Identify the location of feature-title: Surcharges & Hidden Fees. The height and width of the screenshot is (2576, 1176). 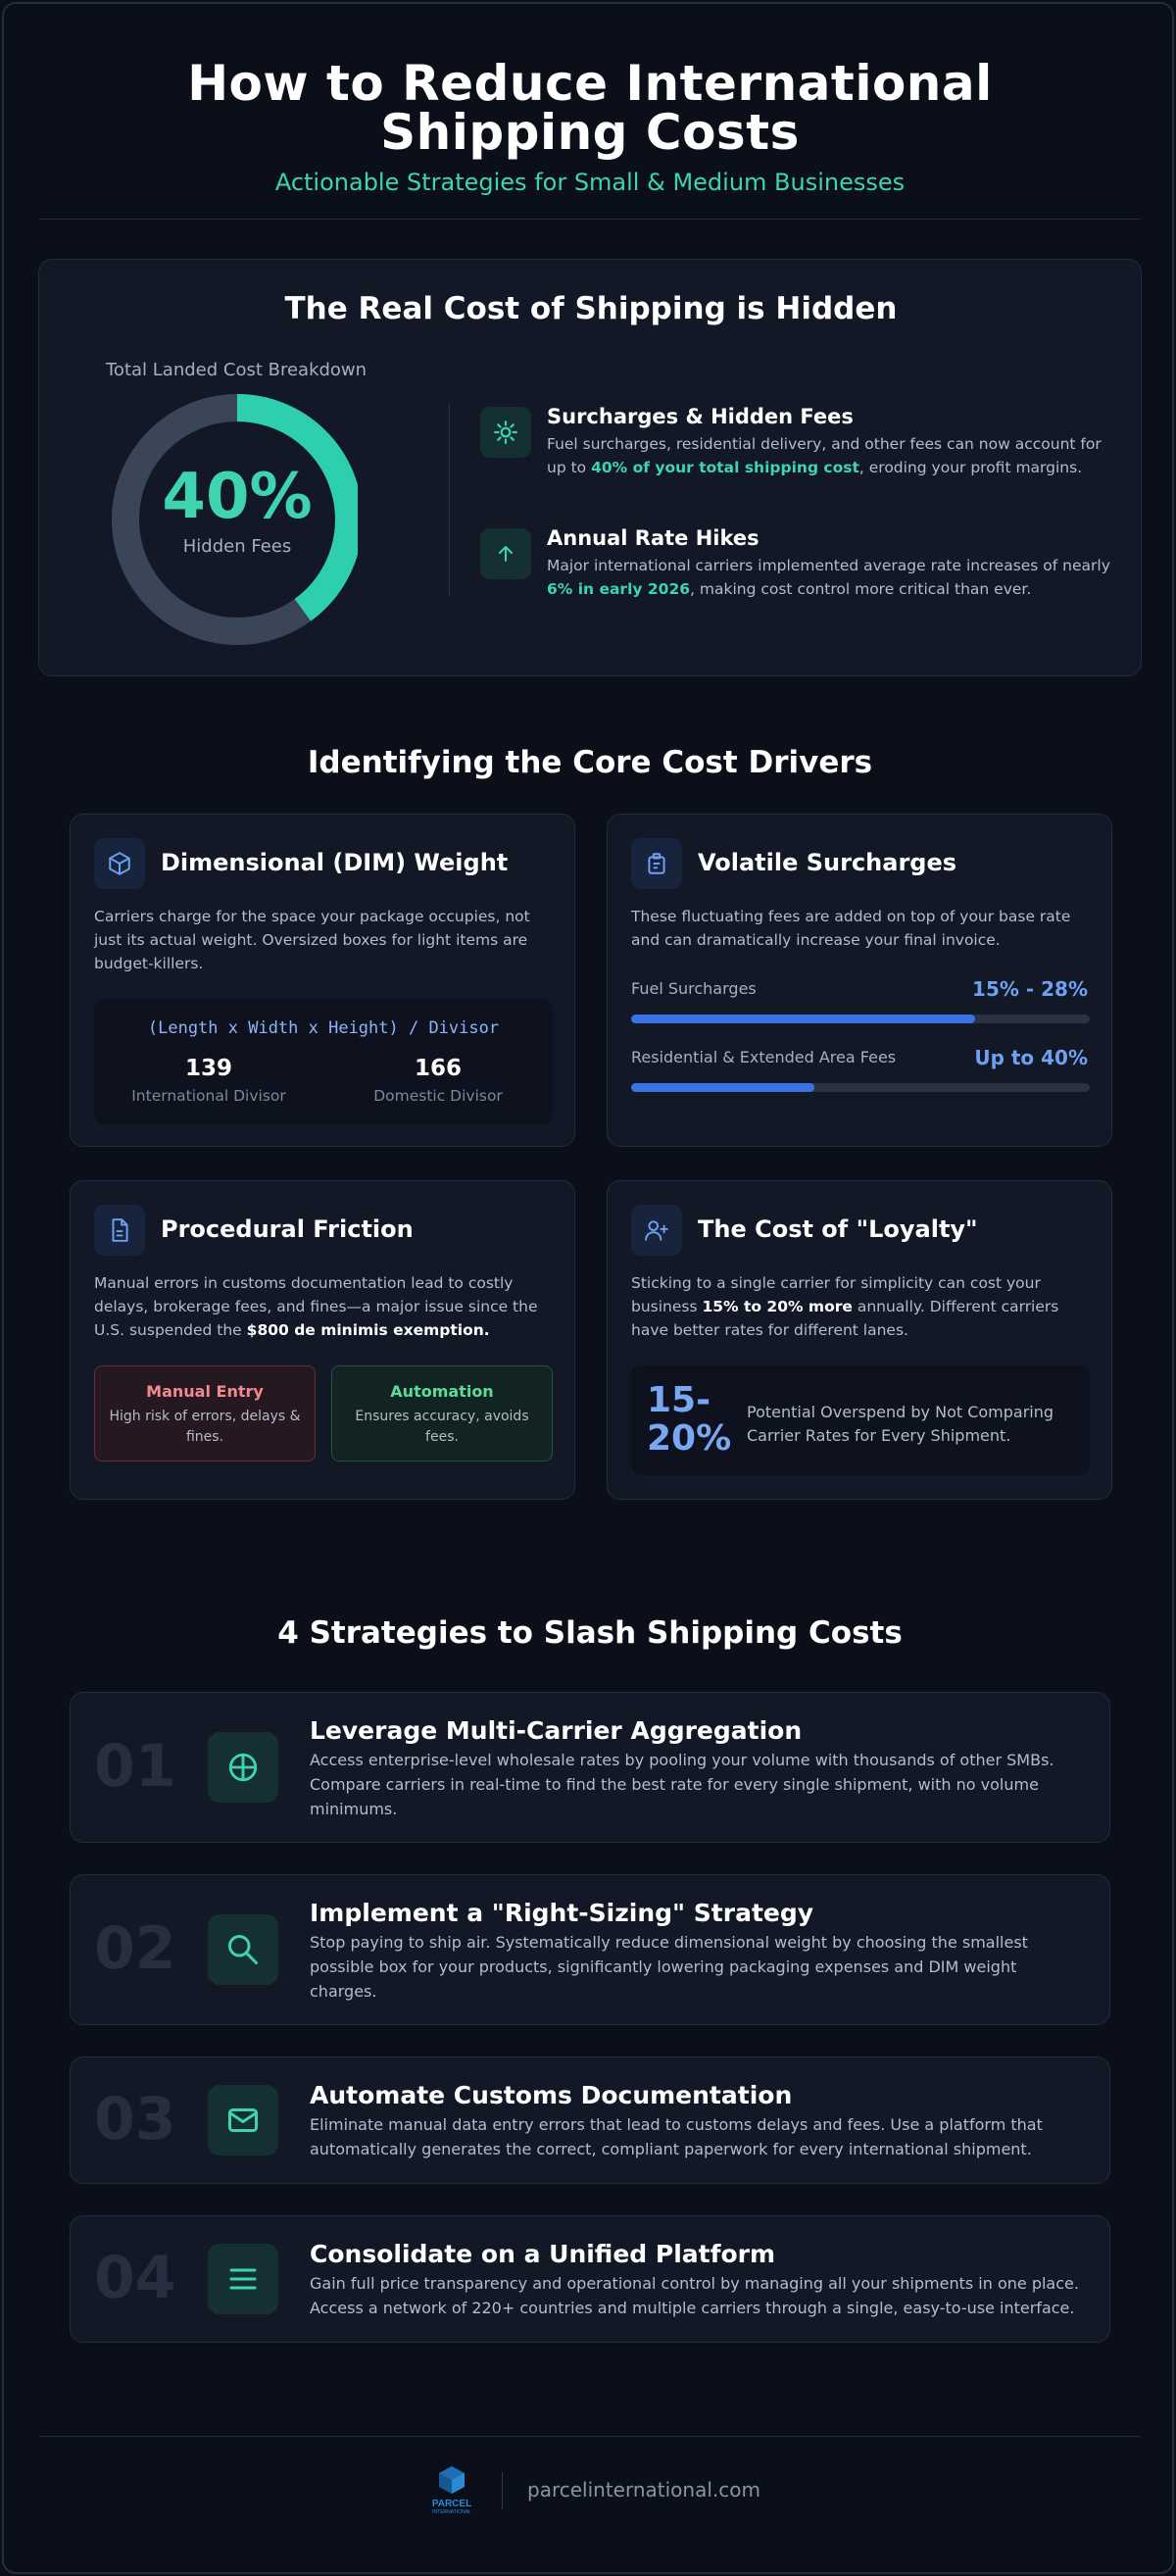
(700, 416).